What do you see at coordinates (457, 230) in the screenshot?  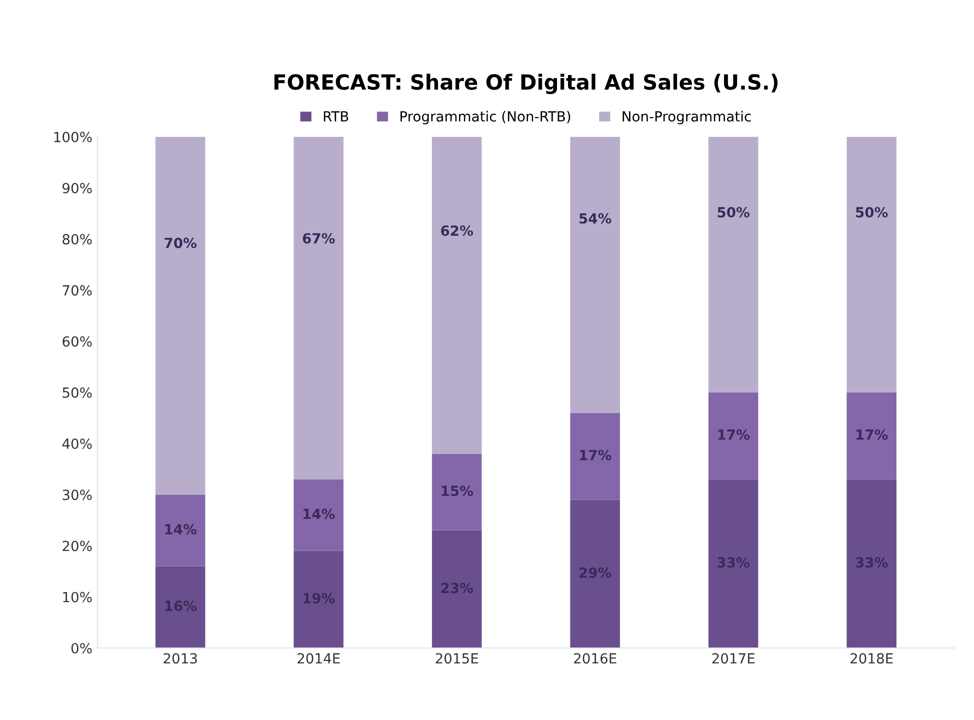 I see `data-label: 62%` at bounding box center [457, 230].